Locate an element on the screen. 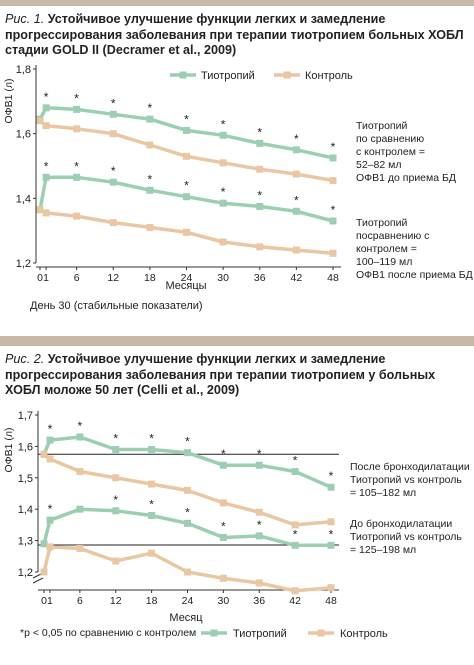 The width and height of the screenshot is (474, 665). annotation-bottom: До бронходилатации is located at coordinates (401, 524).